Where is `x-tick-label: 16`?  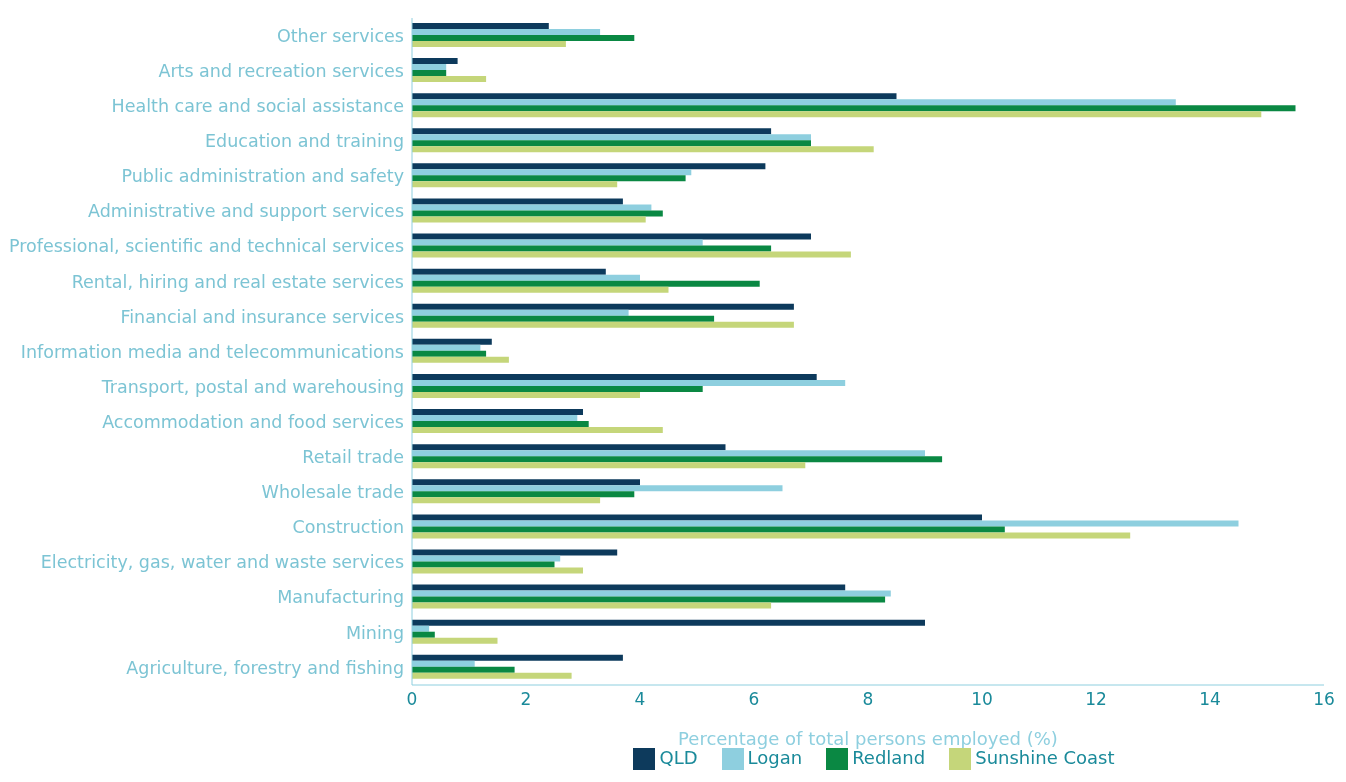 x-tick-label: 16 is located at coordinates (1324, 699).